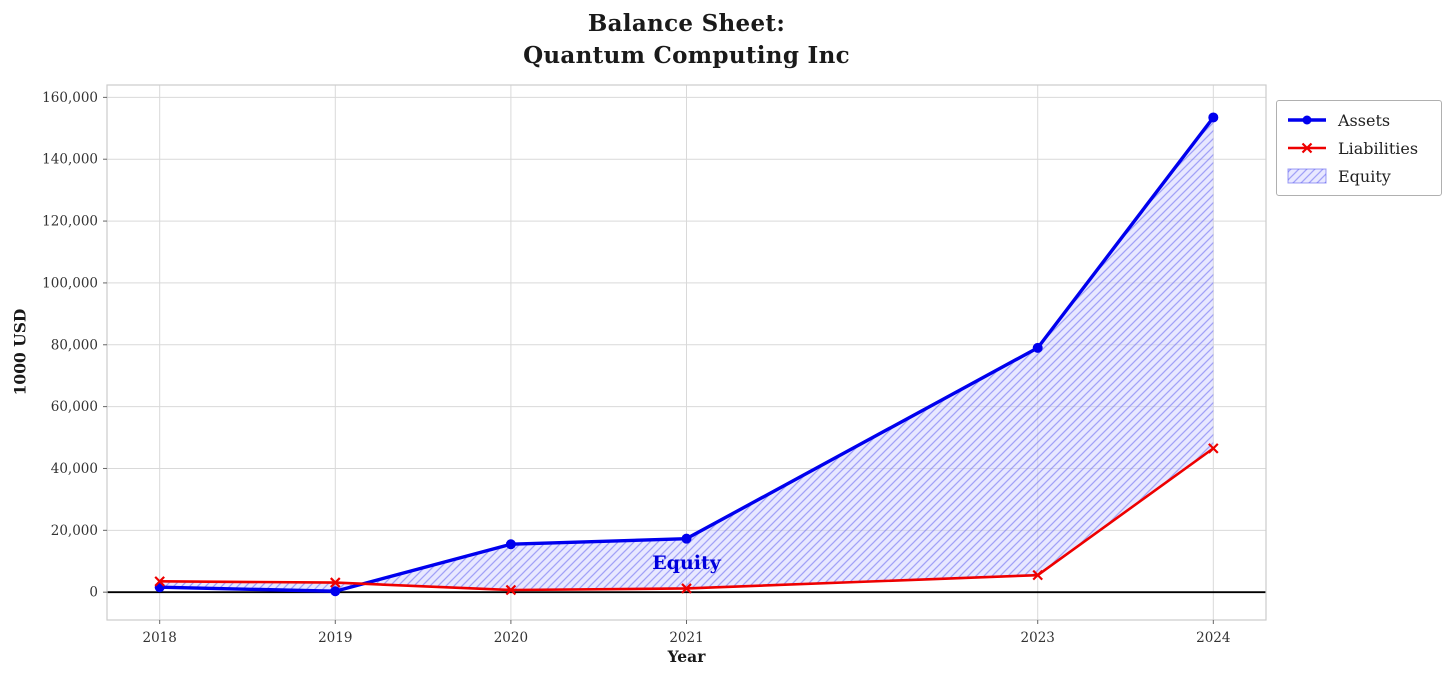  I want to click on chart-title: Balance Sheet: Quantum Computing Inc, so click(686, 40).